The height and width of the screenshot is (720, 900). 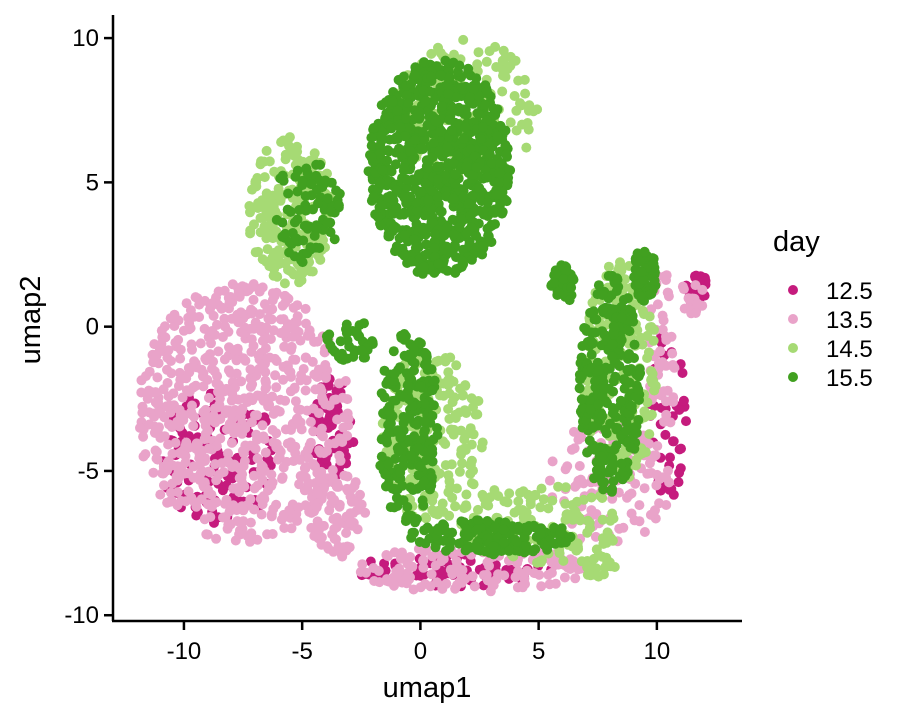 What do you see at coordinates (184, 651) in the screenshot?
I see `x-tick-label: -10` at bounding box center [184, 651].